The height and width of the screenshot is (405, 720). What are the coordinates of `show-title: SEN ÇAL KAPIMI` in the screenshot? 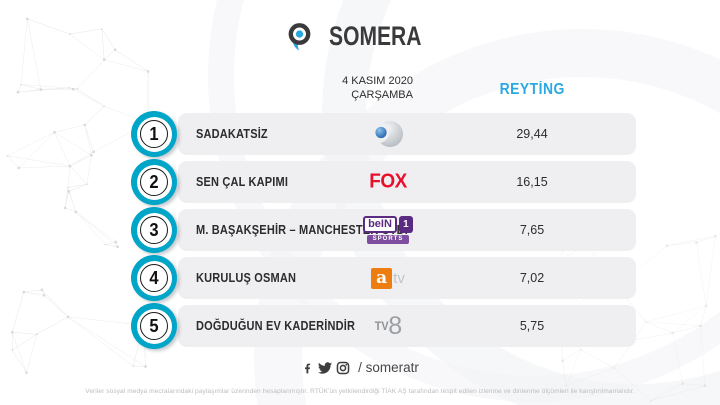 It's located at (242, 182).